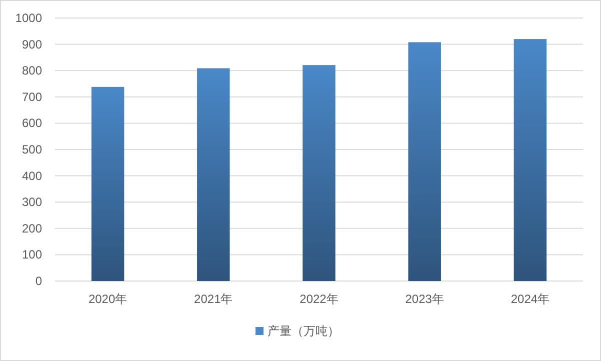 The height and width of the screenshot is (361, 601). I want to click on y-tick-label: 300, so click(32, 202).